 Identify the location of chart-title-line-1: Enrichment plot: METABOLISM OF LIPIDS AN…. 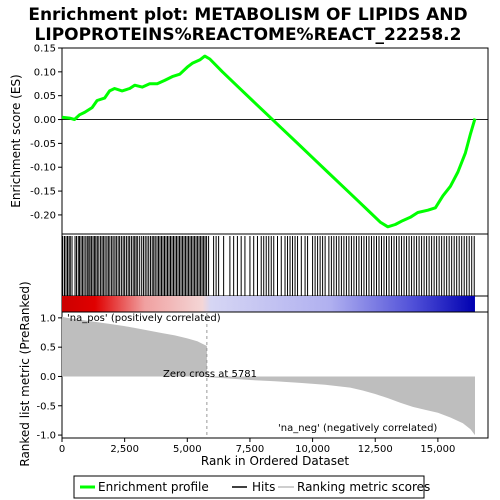
(247, 15).